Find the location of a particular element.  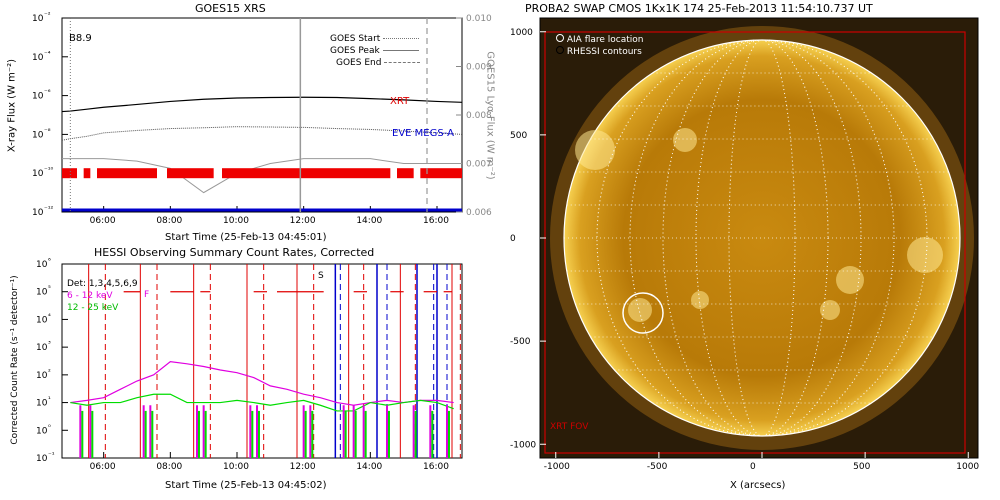

aia-flare-marker is located at coordinates (643, 313).